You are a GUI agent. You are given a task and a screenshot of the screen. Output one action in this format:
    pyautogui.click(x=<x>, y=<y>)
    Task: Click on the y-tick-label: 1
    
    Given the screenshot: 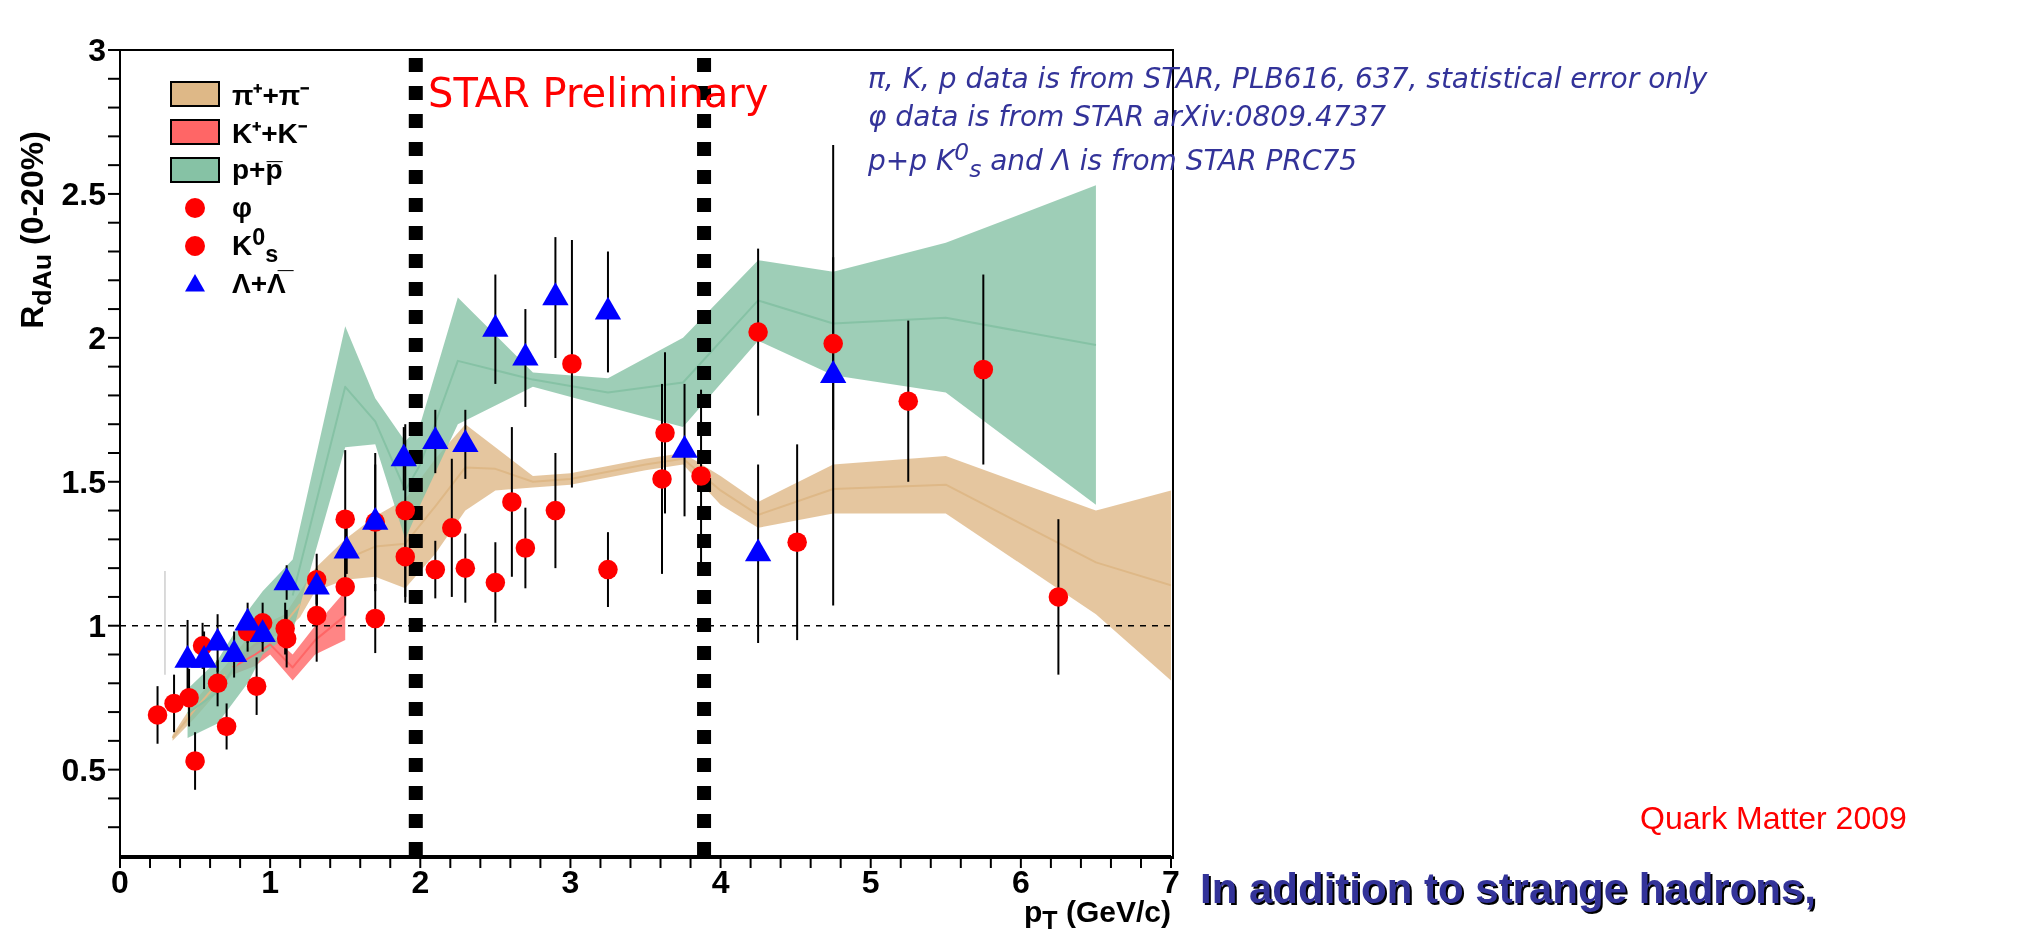 What is the action you would take?
    pyautogui.click(x=97, y=626)
    